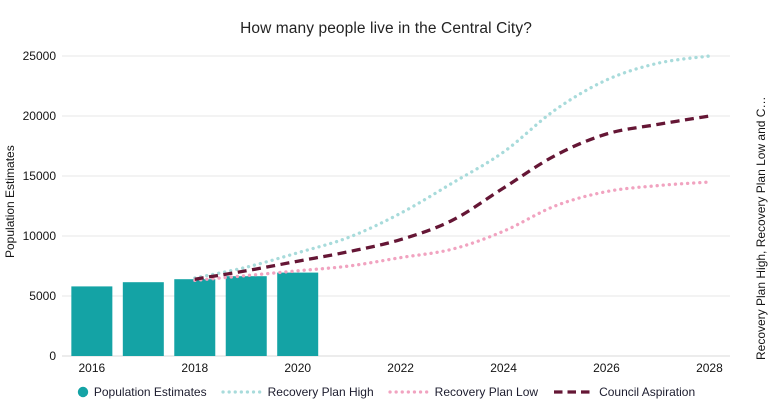 The image size is (772, 415). I want to click on legend-label-council-aspiration: Council Aspiration, so click(647, 392).